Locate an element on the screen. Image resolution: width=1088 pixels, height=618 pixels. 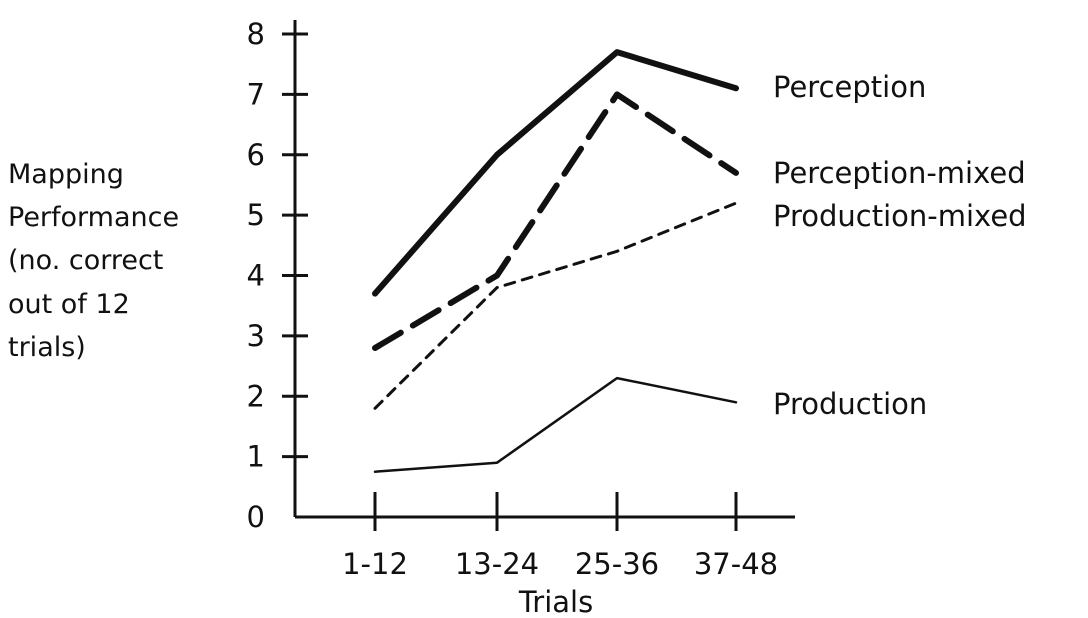
y-tick-label: 4 is located at coordinates (256, 276).